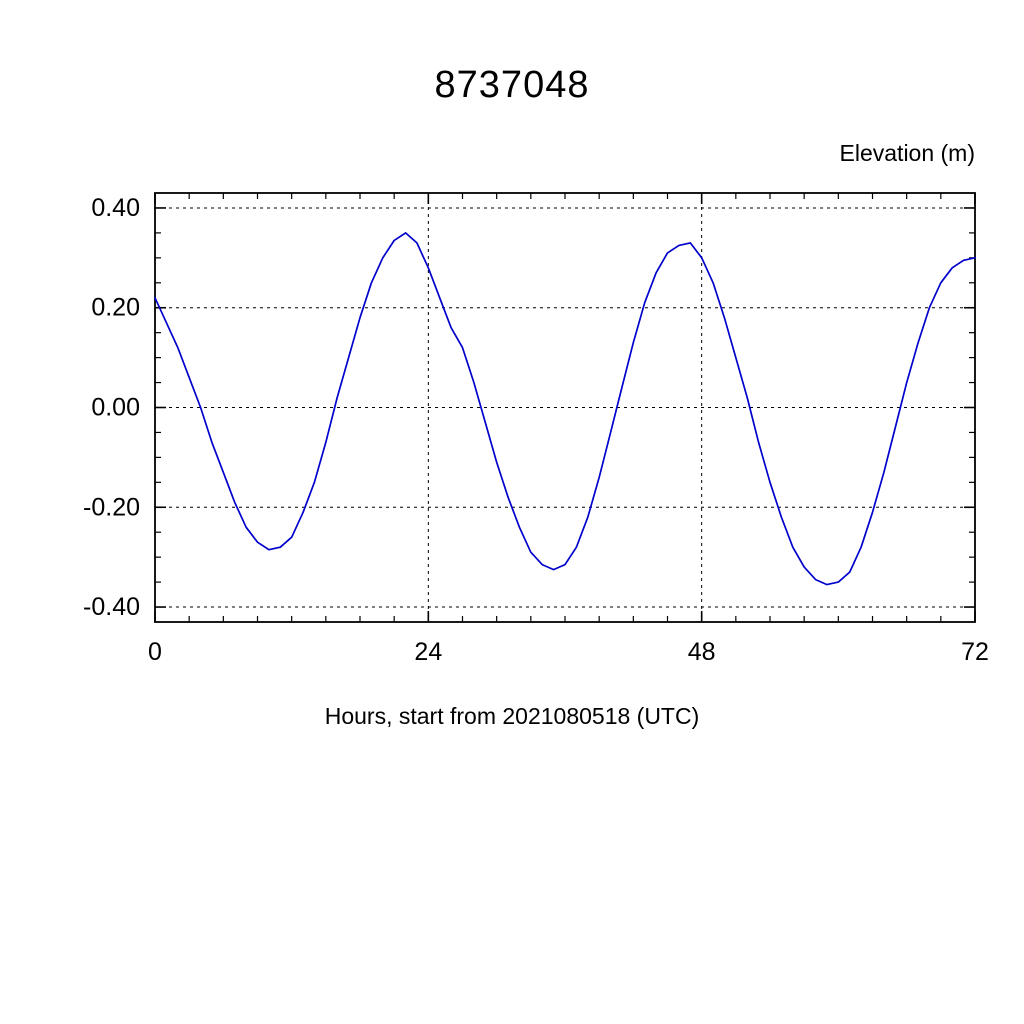 The image size is (1024, 1024). Describe the element at coordinates (115, 208) in the screenshot. I see `y-tick-label: 0.40` at that location.